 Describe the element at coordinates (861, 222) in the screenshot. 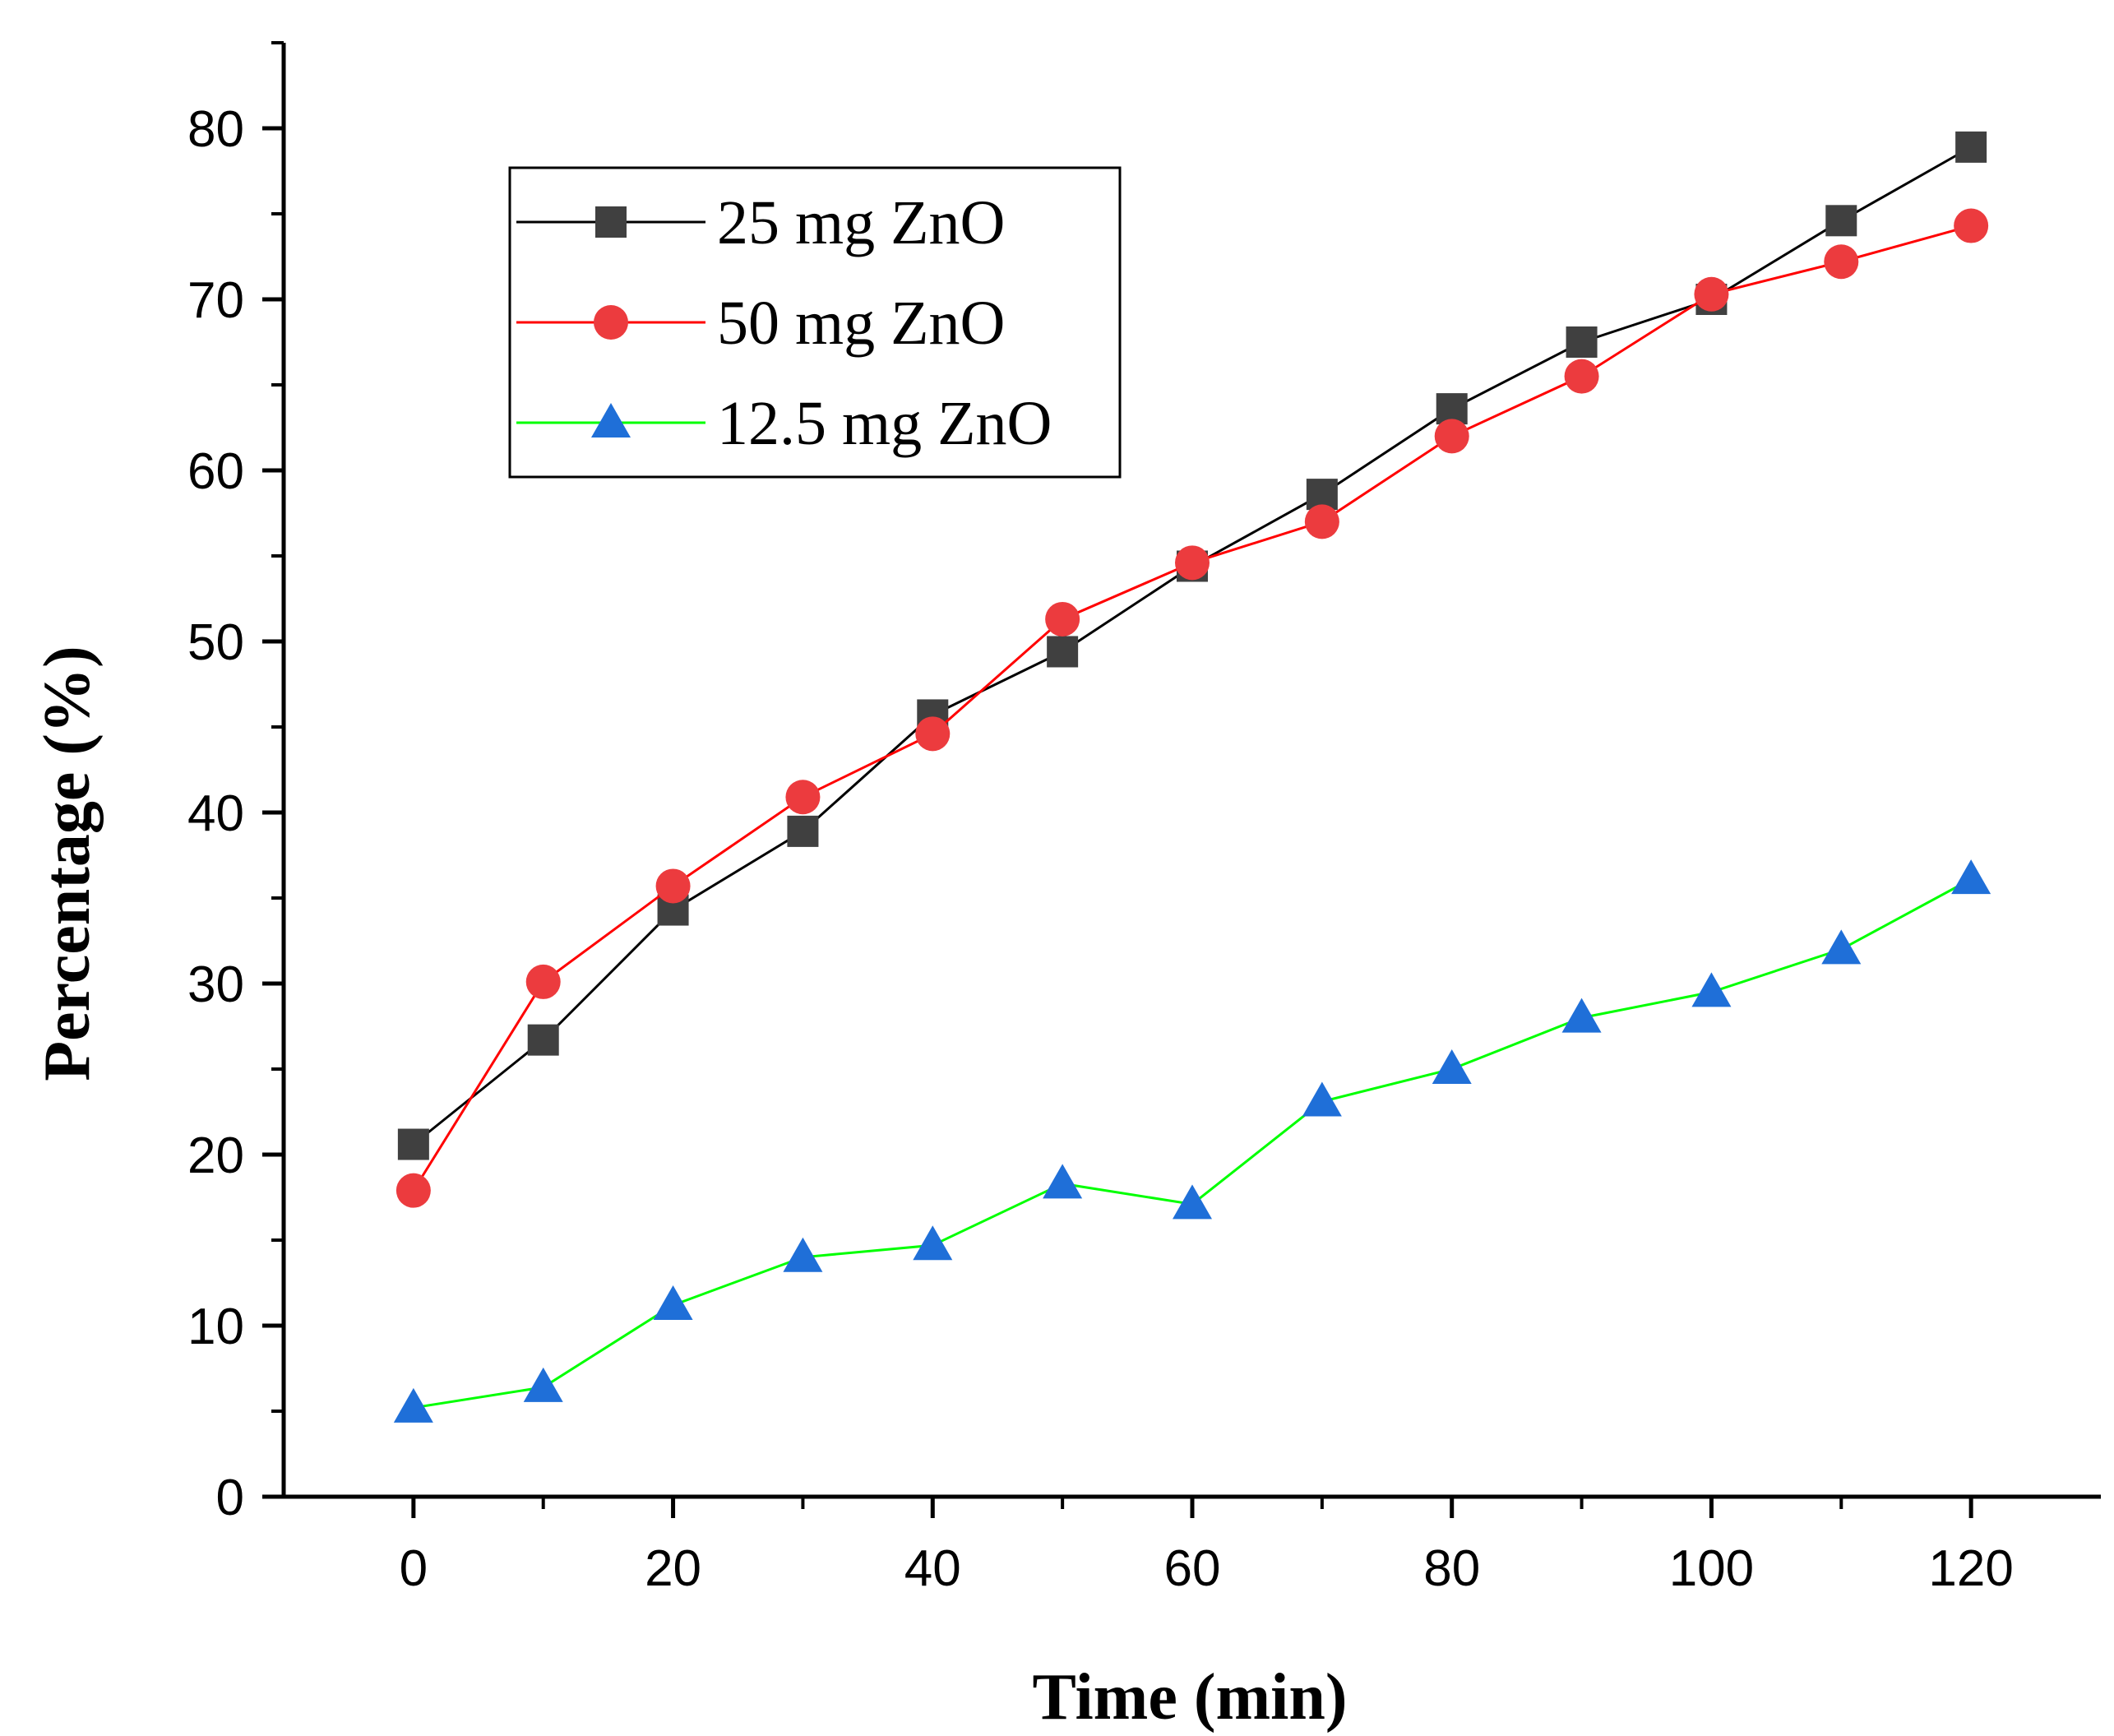

I see `legend-label: 25 mg ZnO` at that location.